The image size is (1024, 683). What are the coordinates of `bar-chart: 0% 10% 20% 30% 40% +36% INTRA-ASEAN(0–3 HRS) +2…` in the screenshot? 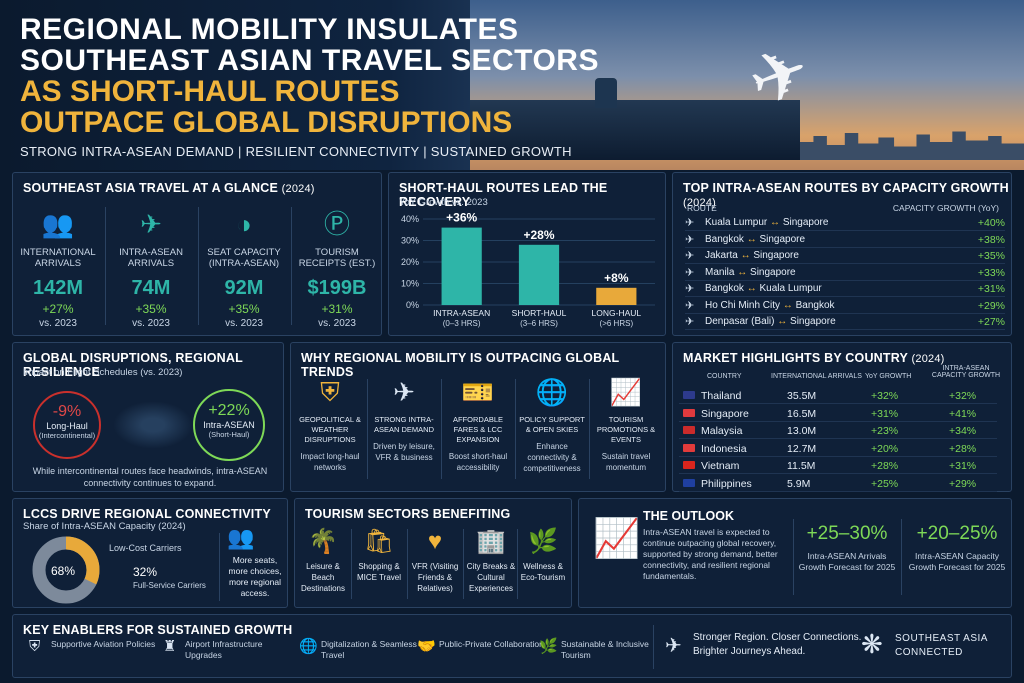 It's located at (528, 269).